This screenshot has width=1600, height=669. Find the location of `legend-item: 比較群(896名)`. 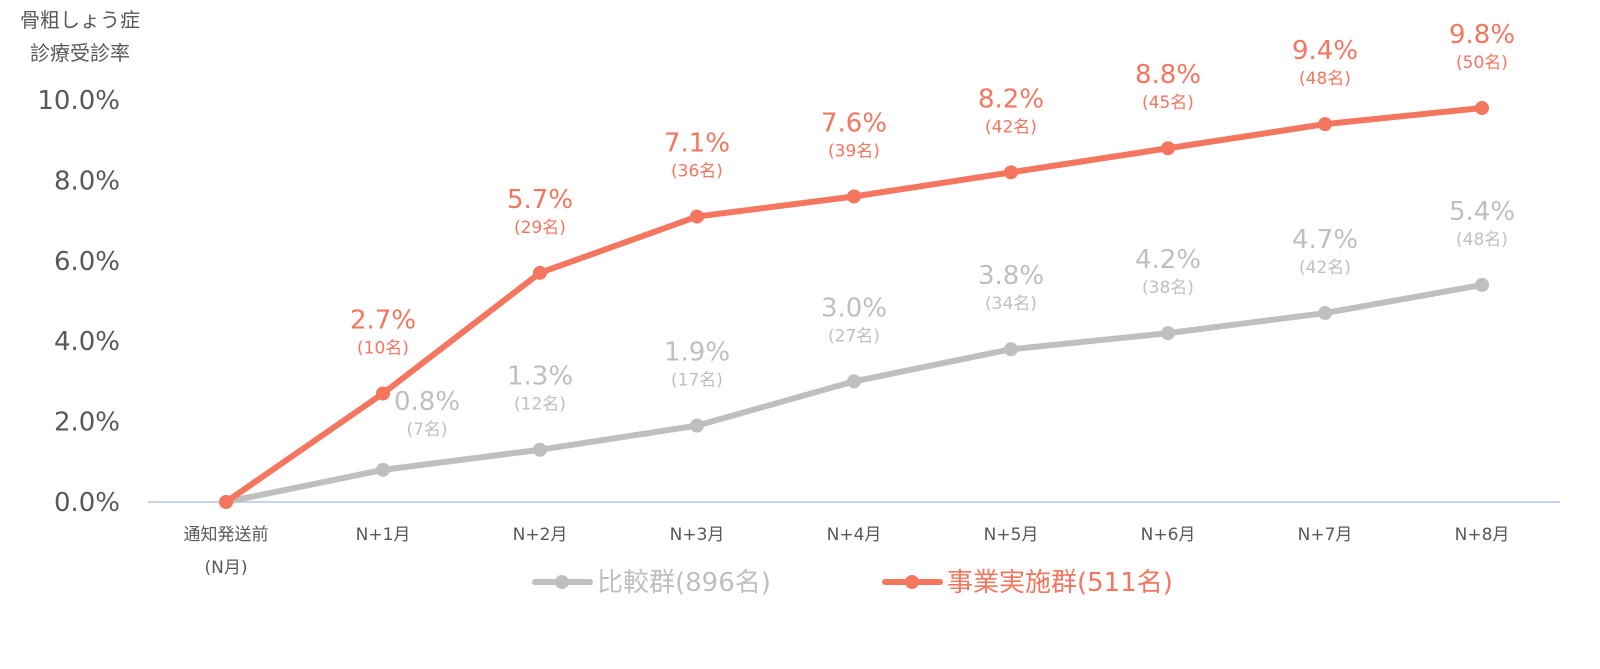

legend-item: 比較群(896名) is located at coordinates (651, 583).